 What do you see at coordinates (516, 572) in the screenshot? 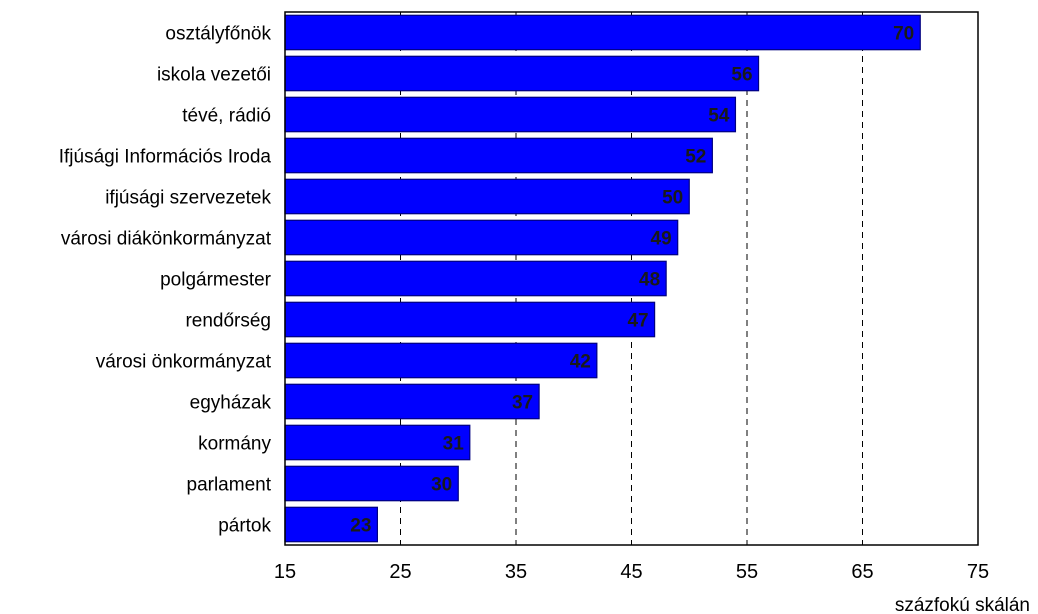
I see `x-tick-label: 35` at bounding box center [516, 572].